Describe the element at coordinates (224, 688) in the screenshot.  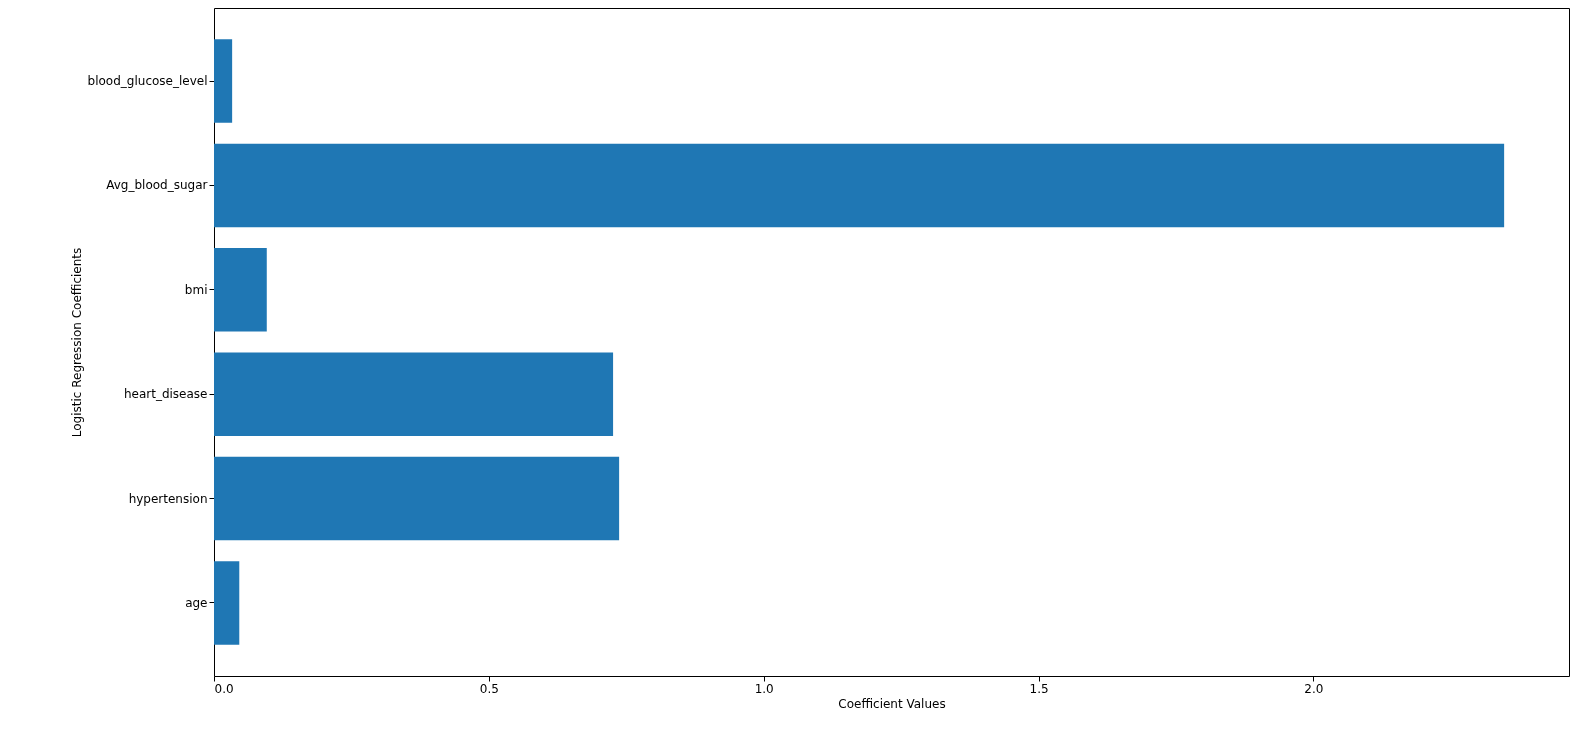
I see `x-tick-label: 0.0` at that location.